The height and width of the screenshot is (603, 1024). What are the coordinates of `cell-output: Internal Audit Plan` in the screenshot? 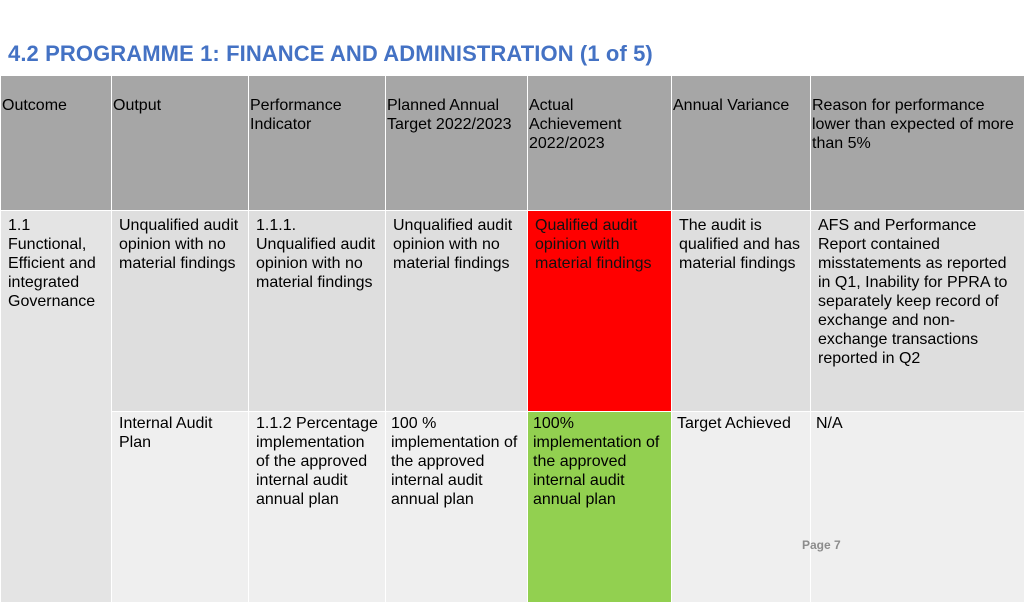 It's located at (180, 507).